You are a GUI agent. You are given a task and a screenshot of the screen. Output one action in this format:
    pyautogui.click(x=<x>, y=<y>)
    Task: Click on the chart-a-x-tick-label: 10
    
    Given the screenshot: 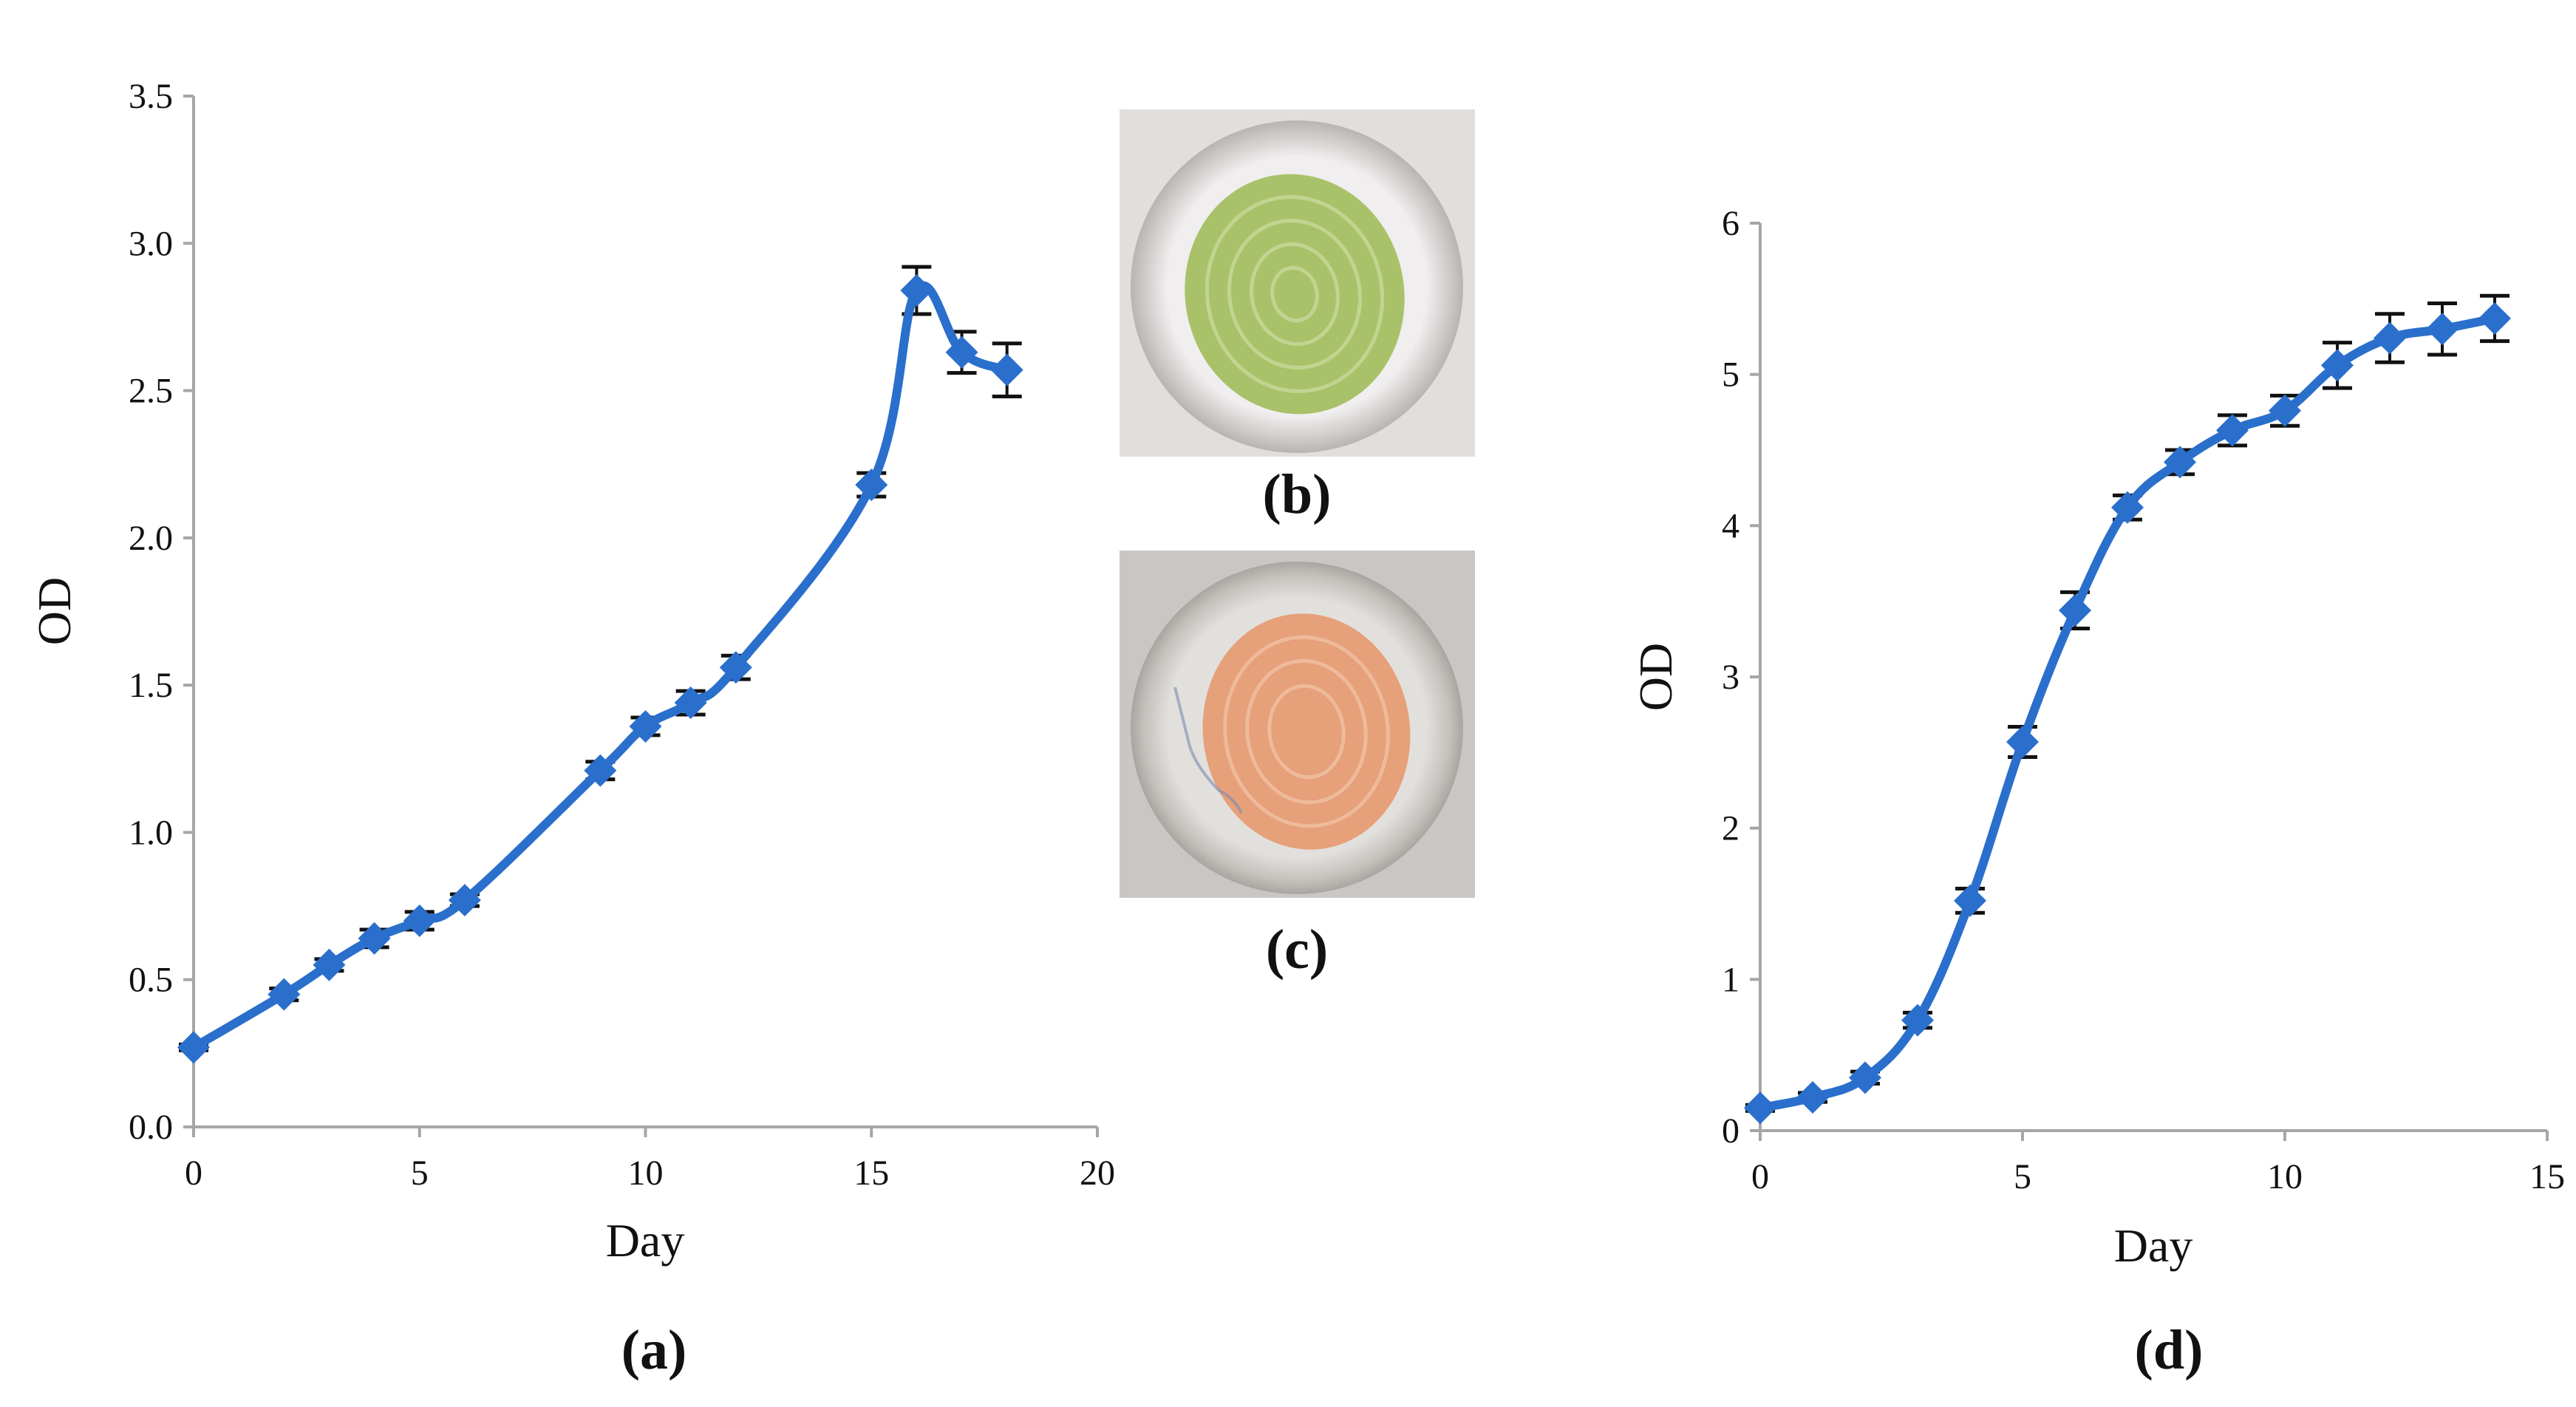 What is the action you would take?
    pyautogui.click(x=646, y=1173)
    